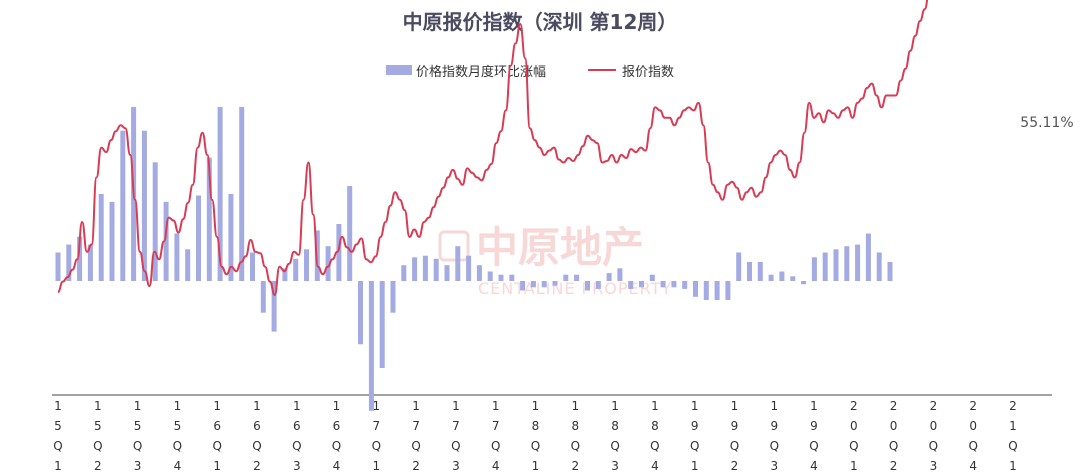  What do you see at coordinates (1046, 123) in the screenshot?
I see `end-value-label: 55.11%` at bounding box center [1046, 123].